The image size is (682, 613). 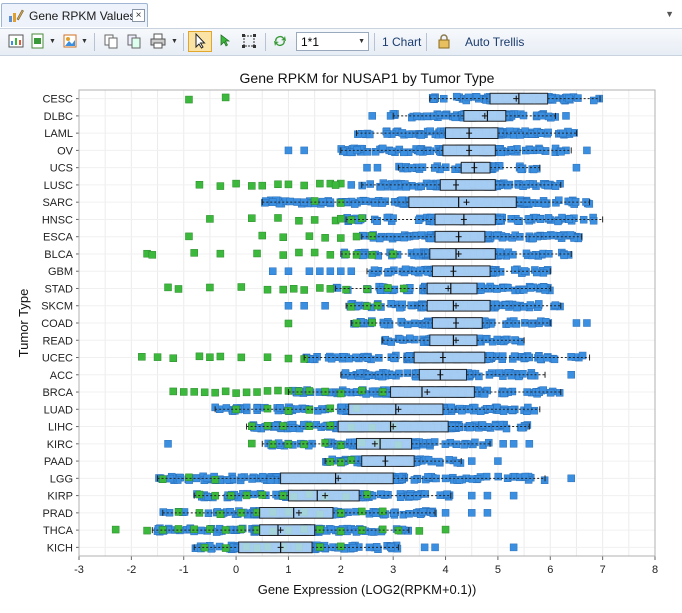 I want to click on x-tick-label: 5, so click(x=498, y=570).